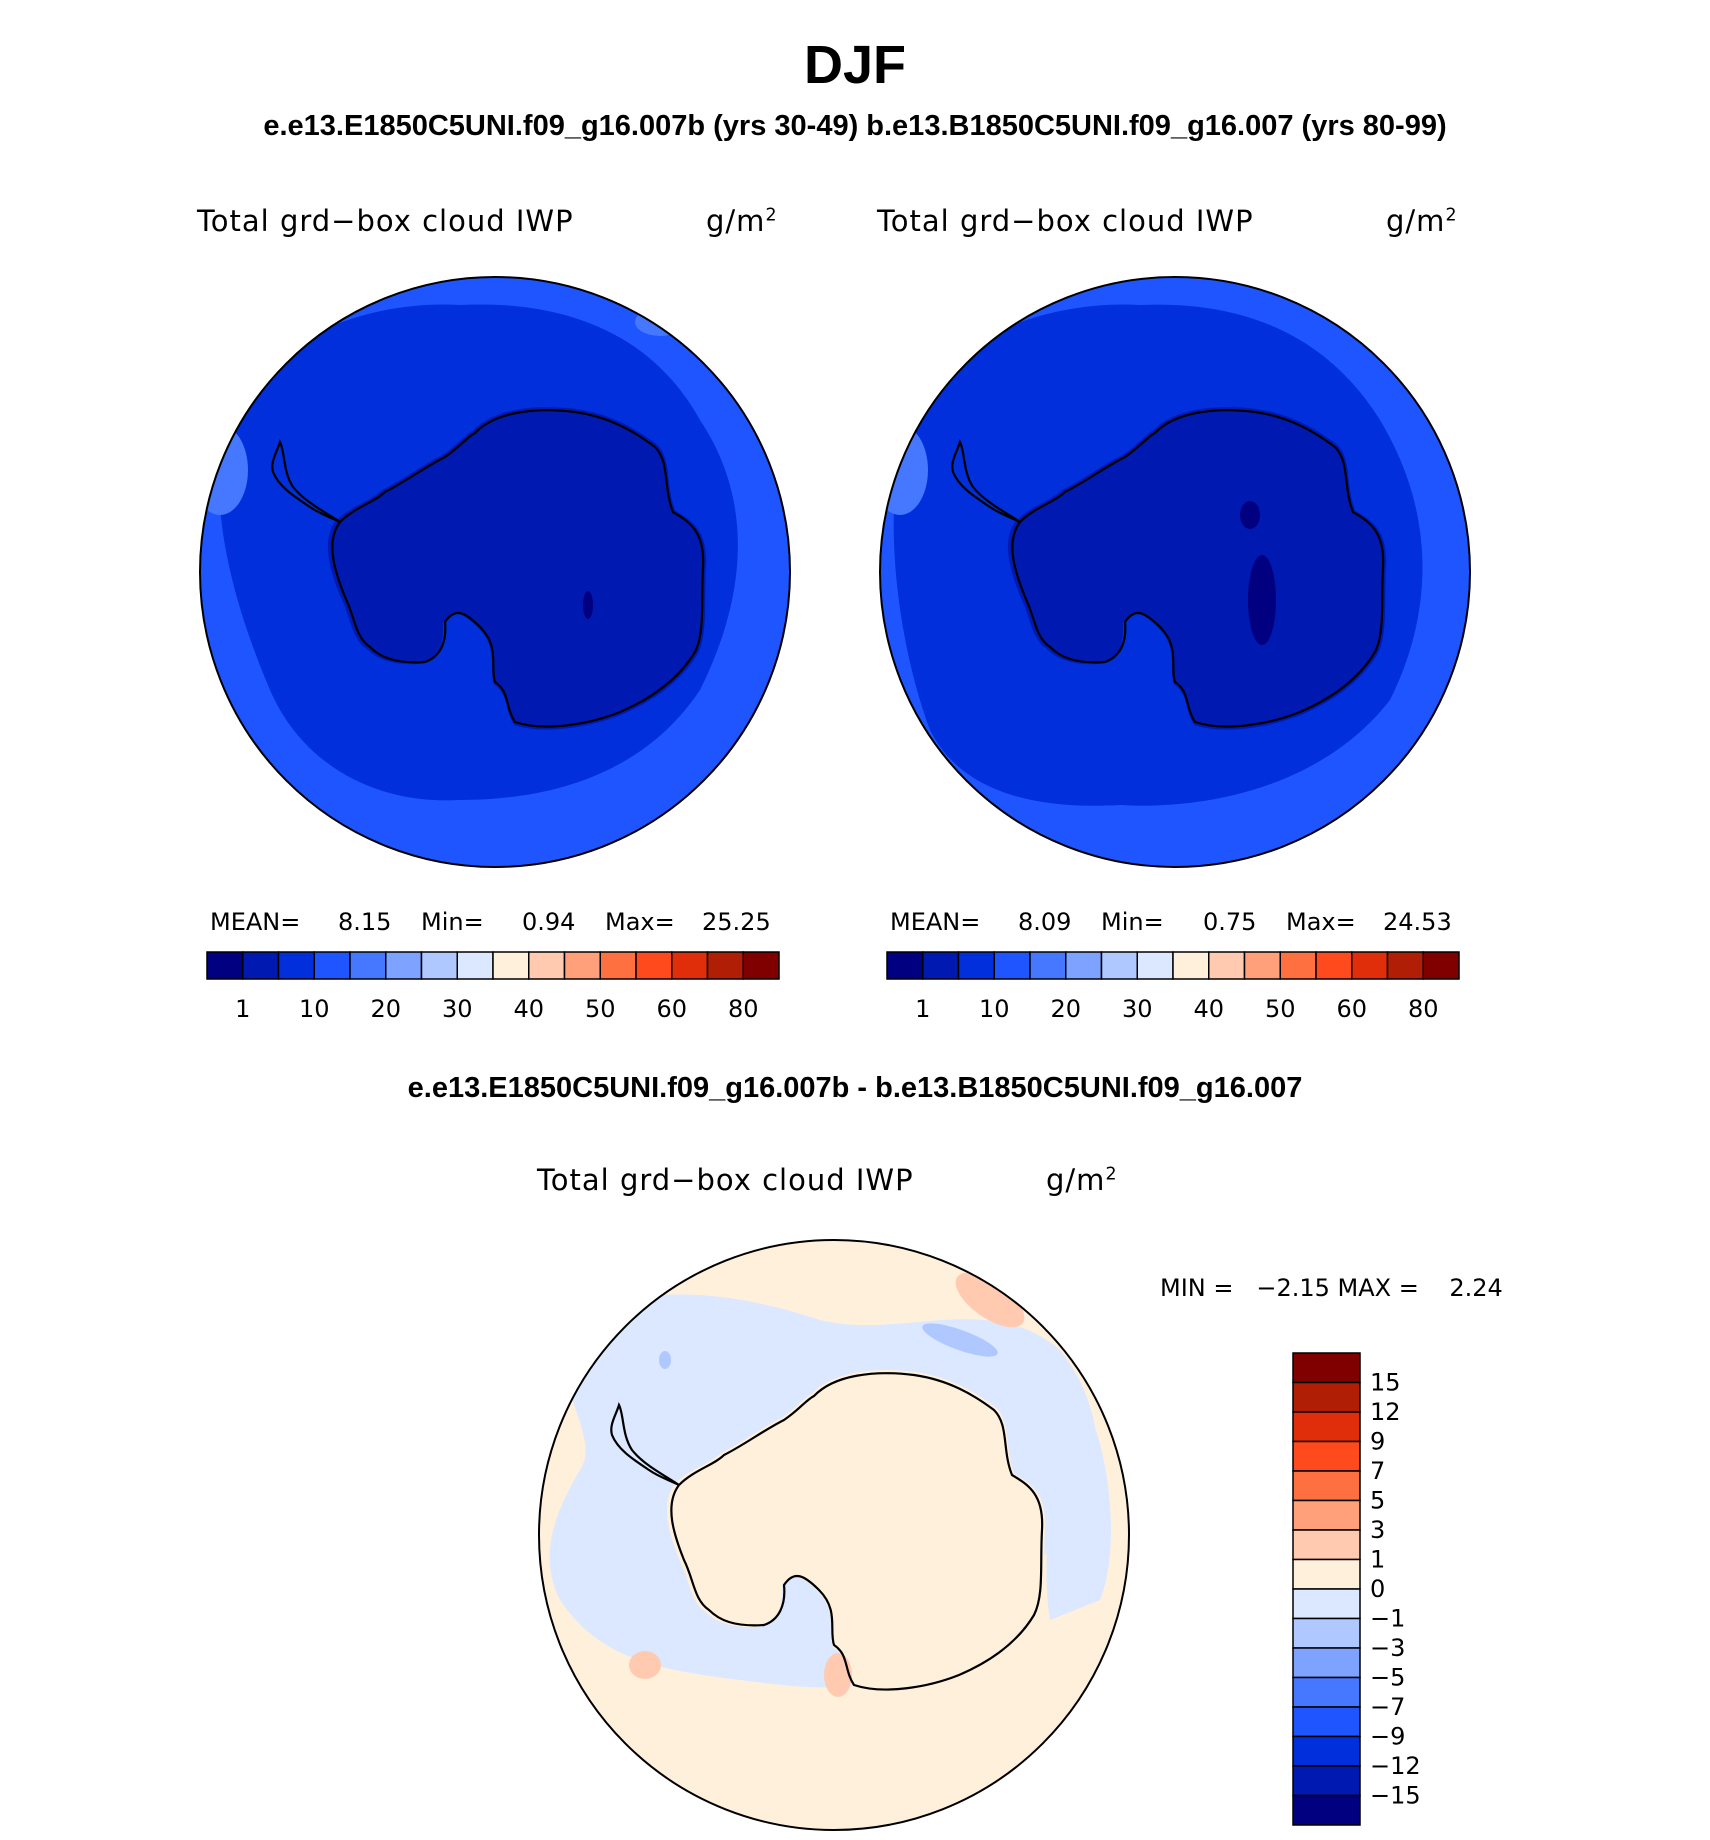 The image size is (1710, 1840). What do you see at coordinates (1387, 1619) in the screenshot?
I see `difference-colorbar-tick-label: −1` at bounding box center [1387, 1619].